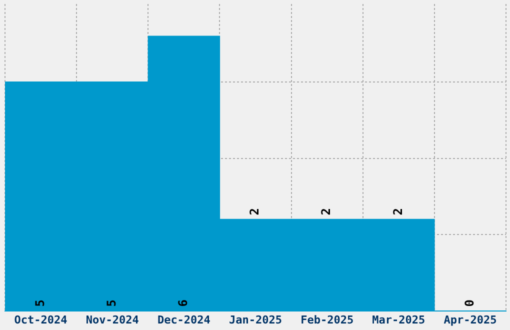 The width and height of the screenshot is (510, 330). Describe the element at coordinates (327, 319) in the screenshot. I see `x-tick-label: Feb-2025` at that location.